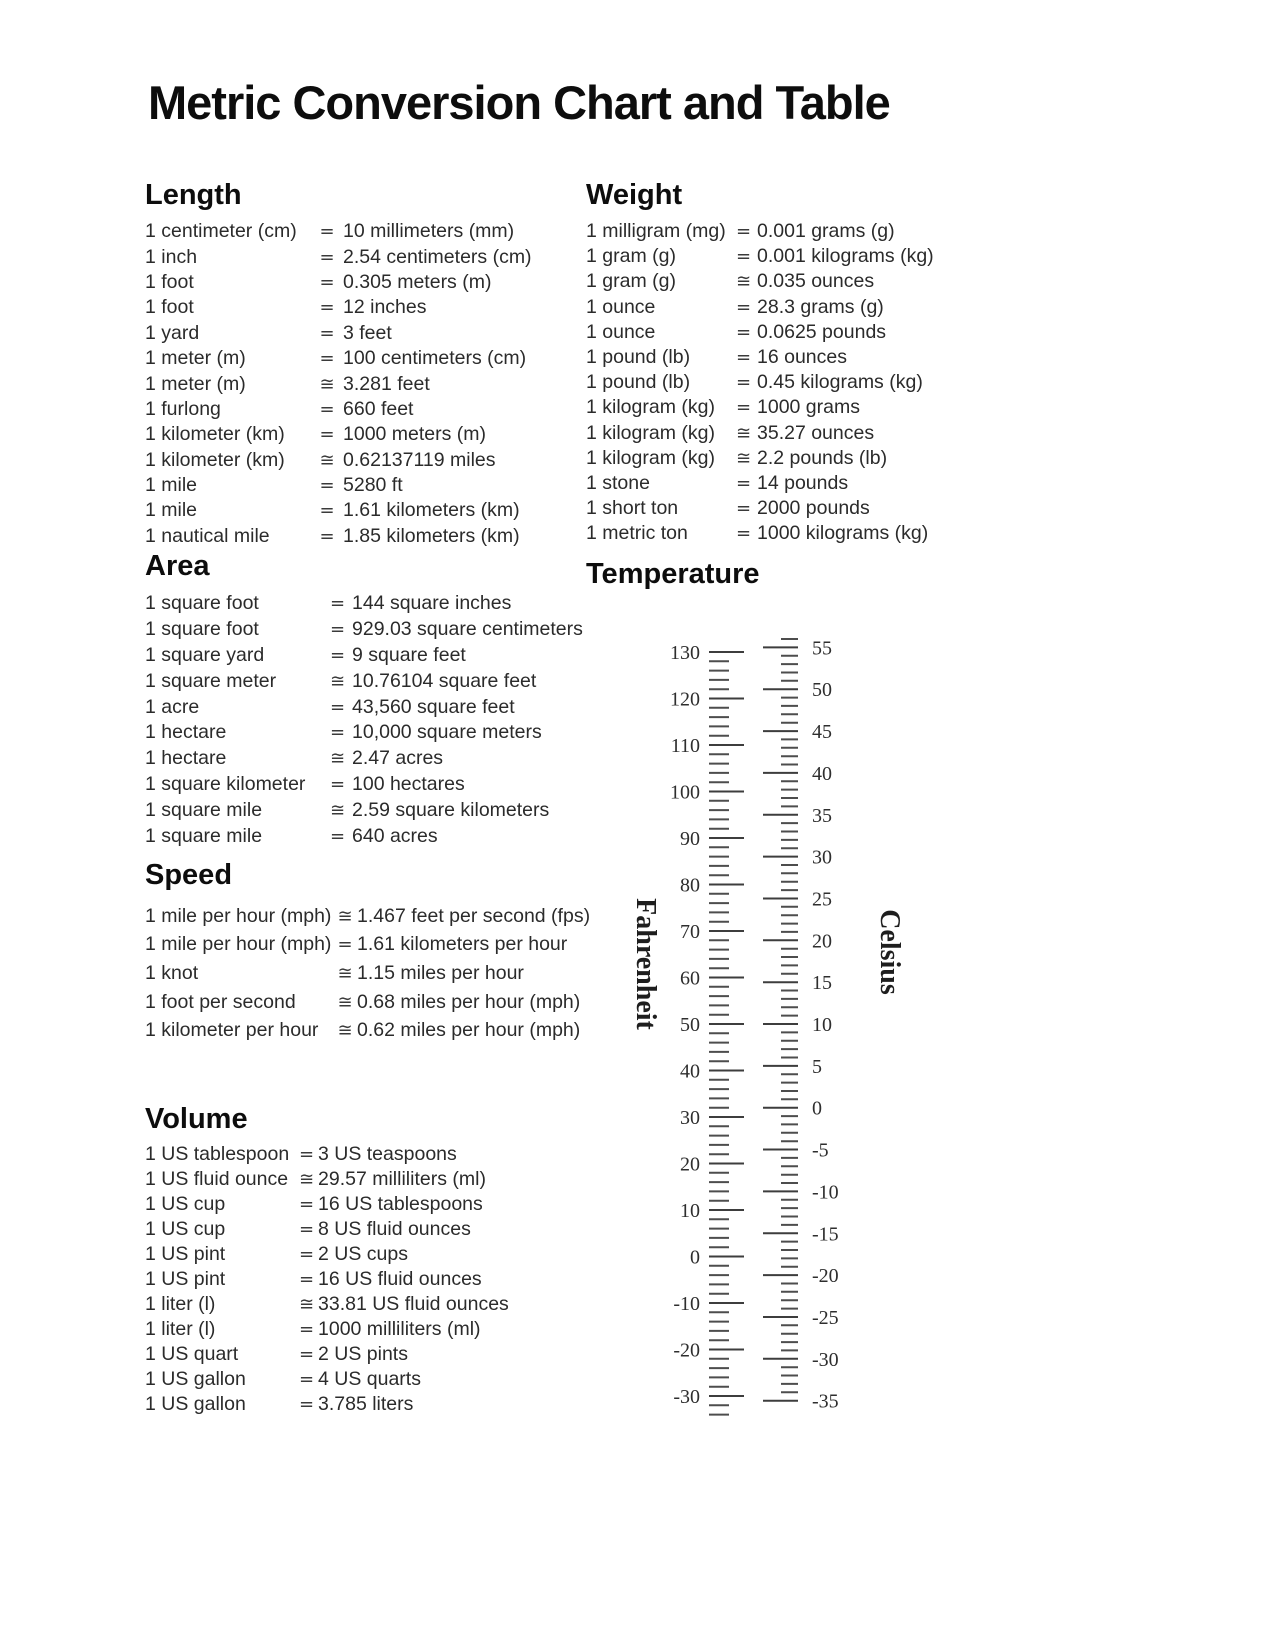  Describe the element at coordinates (365, 733) in the screenshot. I see `conversion-row: 1 hectare = 10,000 square meters` at that location.